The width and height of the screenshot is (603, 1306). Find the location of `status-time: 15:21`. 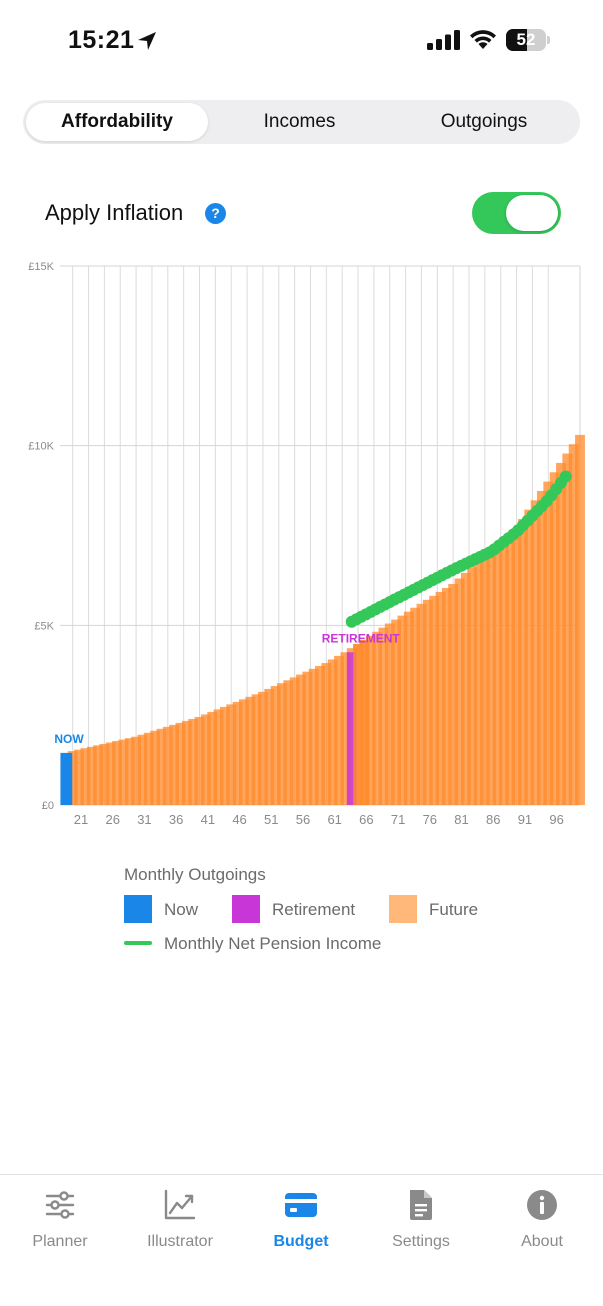

status-time: 15:21 is located at coordinates (101, 40).